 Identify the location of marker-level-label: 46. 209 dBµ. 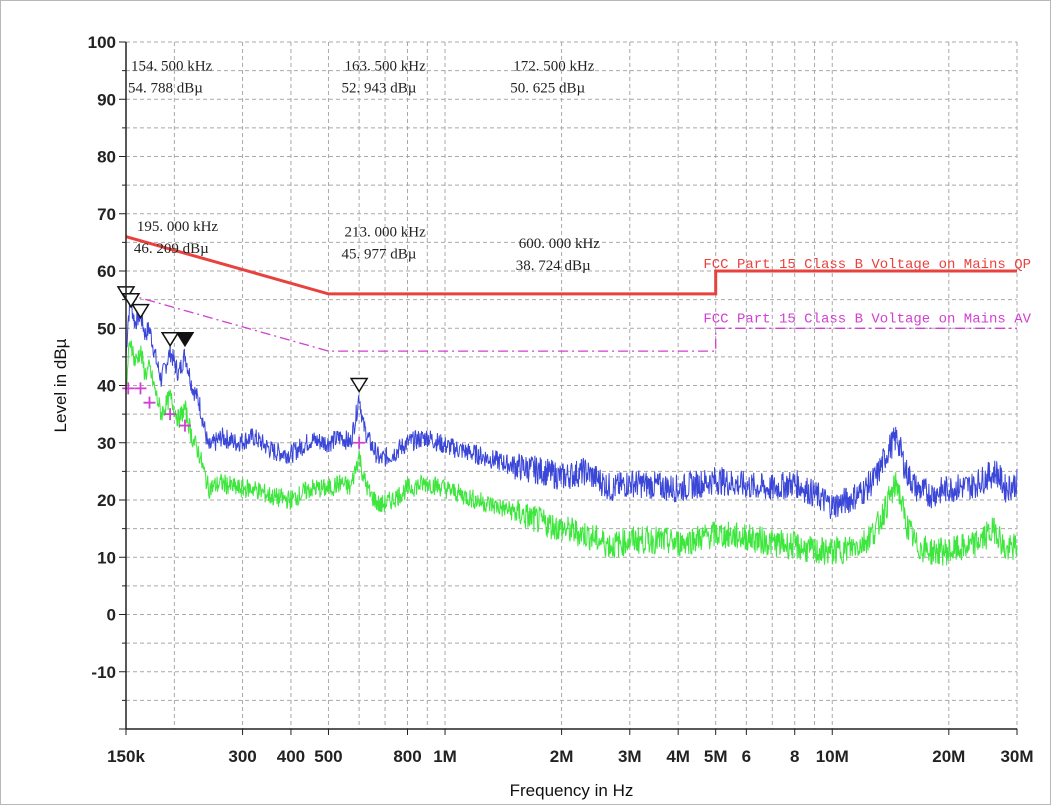
(171, 249).